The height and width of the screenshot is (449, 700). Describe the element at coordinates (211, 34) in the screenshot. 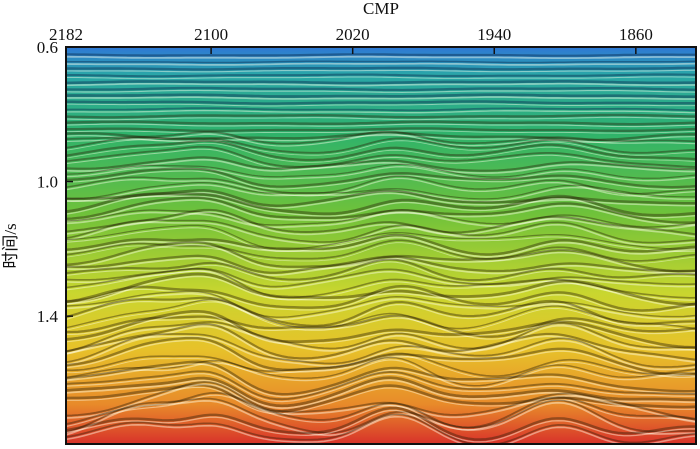

I see `x-tick-label: 2100` at that location.